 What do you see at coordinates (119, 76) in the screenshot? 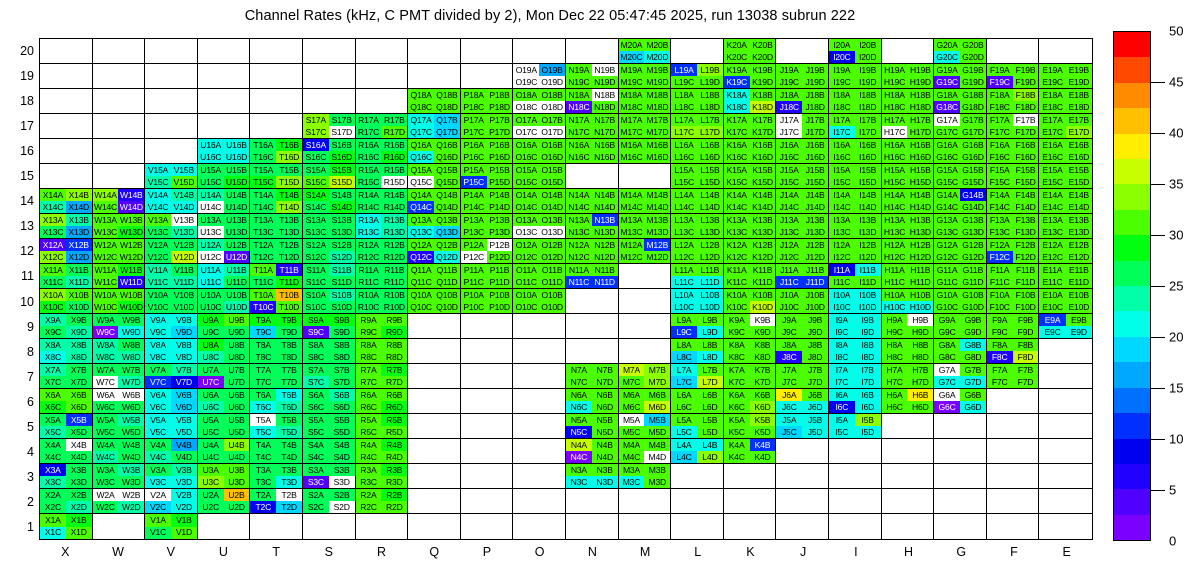
I see `grid-cell-W19` at bounding box center [119, 76].